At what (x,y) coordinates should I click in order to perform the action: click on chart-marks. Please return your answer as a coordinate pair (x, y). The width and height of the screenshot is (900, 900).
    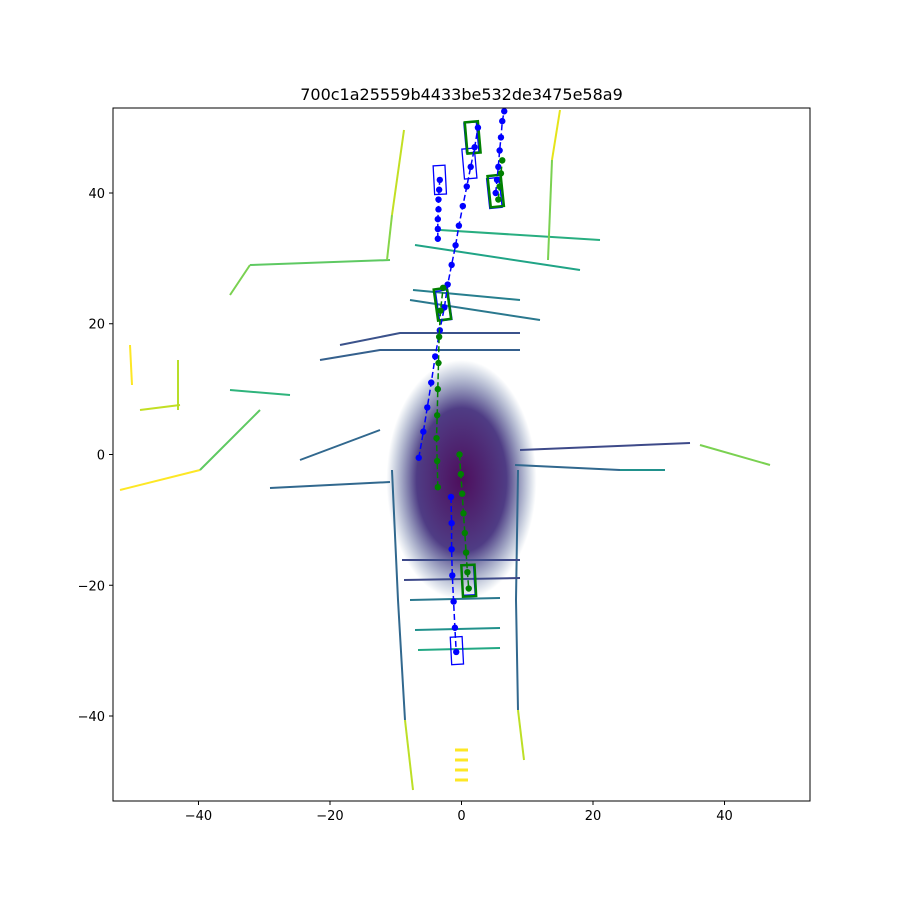
    Looking at the image, I should click on (461, 387).